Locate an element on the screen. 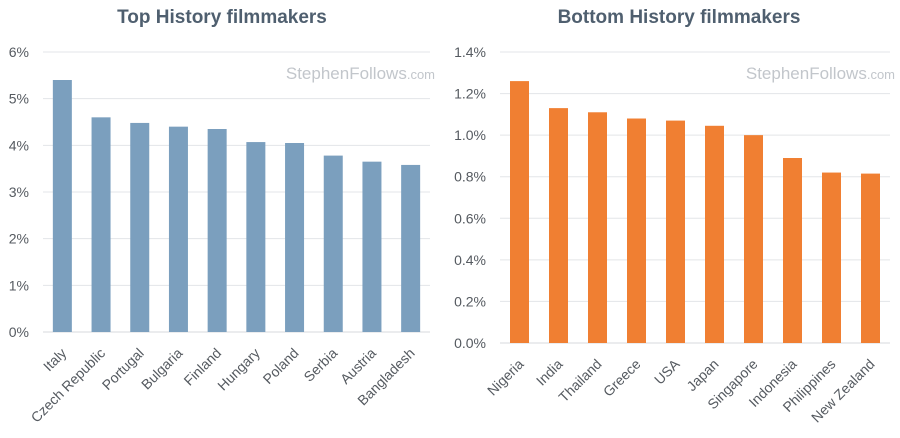 The width and height of the screenshot is (900, 438). y-tick-label: 0.8% is located at coordinates (470, 177).